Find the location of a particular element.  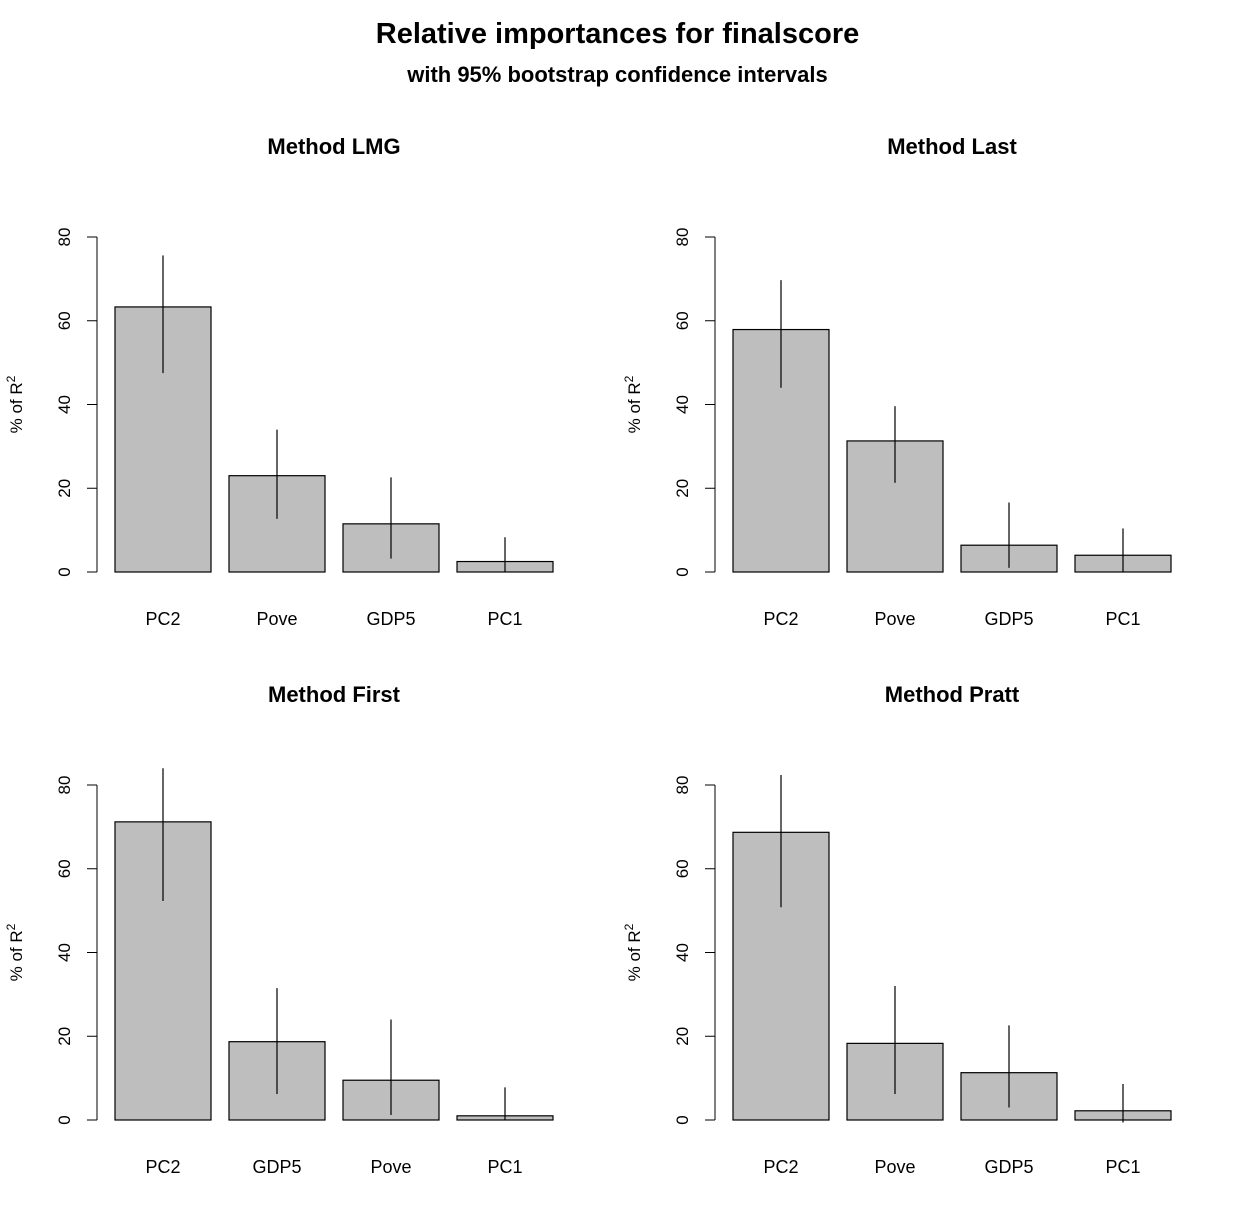

panel-title: Method LMG is located at coordinates (333, 146).